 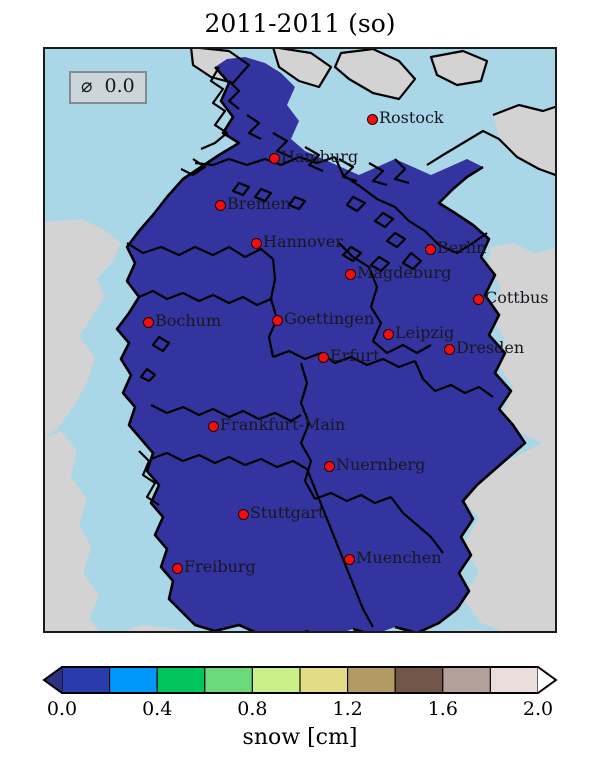 What do you see at coordinates (320, 156) in the screenshot?
I see `city-label: Hamburg` at bounding box center [320, 156].